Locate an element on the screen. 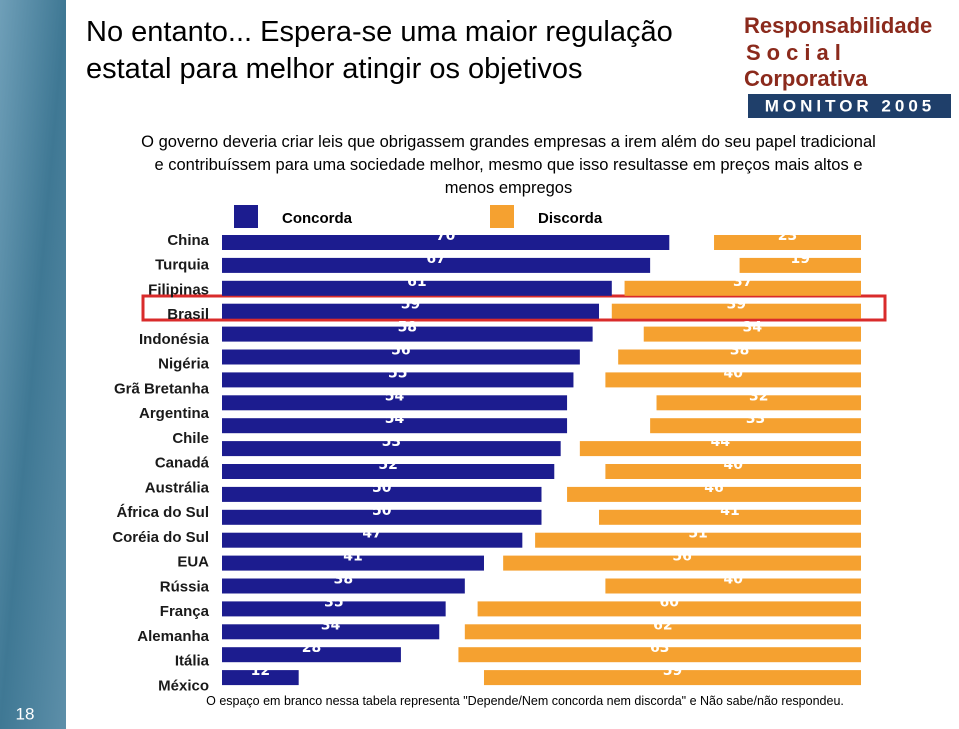  value-label: 55 is located at coordinates (397, 373).